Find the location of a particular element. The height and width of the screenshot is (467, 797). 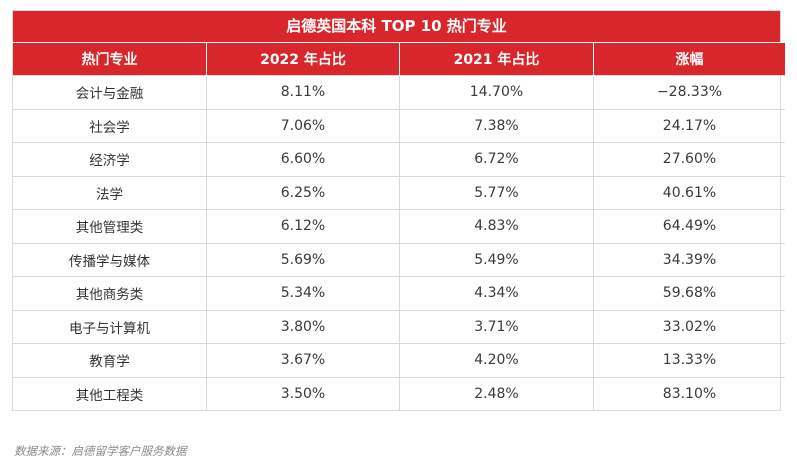

table-row: 电子与计算机 3.80% 3.71% 33.02% is located at coordinates (399, 326).